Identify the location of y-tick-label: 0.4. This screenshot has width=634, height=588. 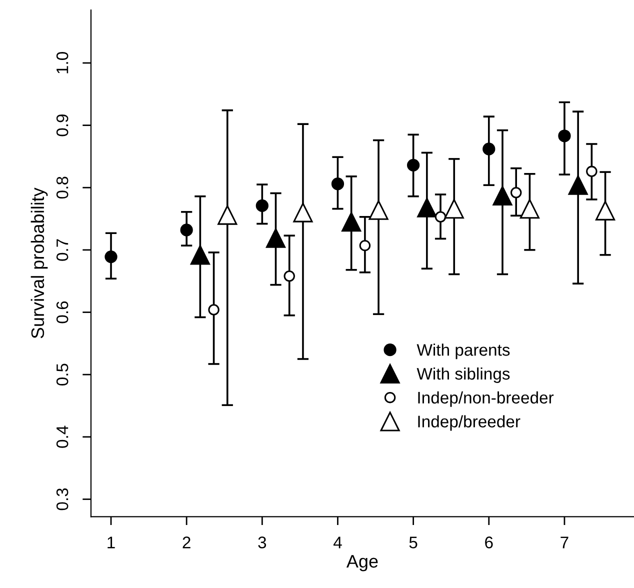
(62, 437).